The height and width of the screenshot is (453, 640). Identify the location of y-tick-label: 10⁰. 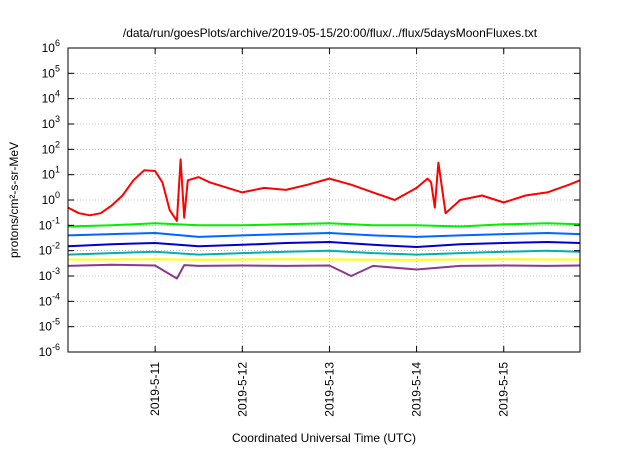
(51, 198).